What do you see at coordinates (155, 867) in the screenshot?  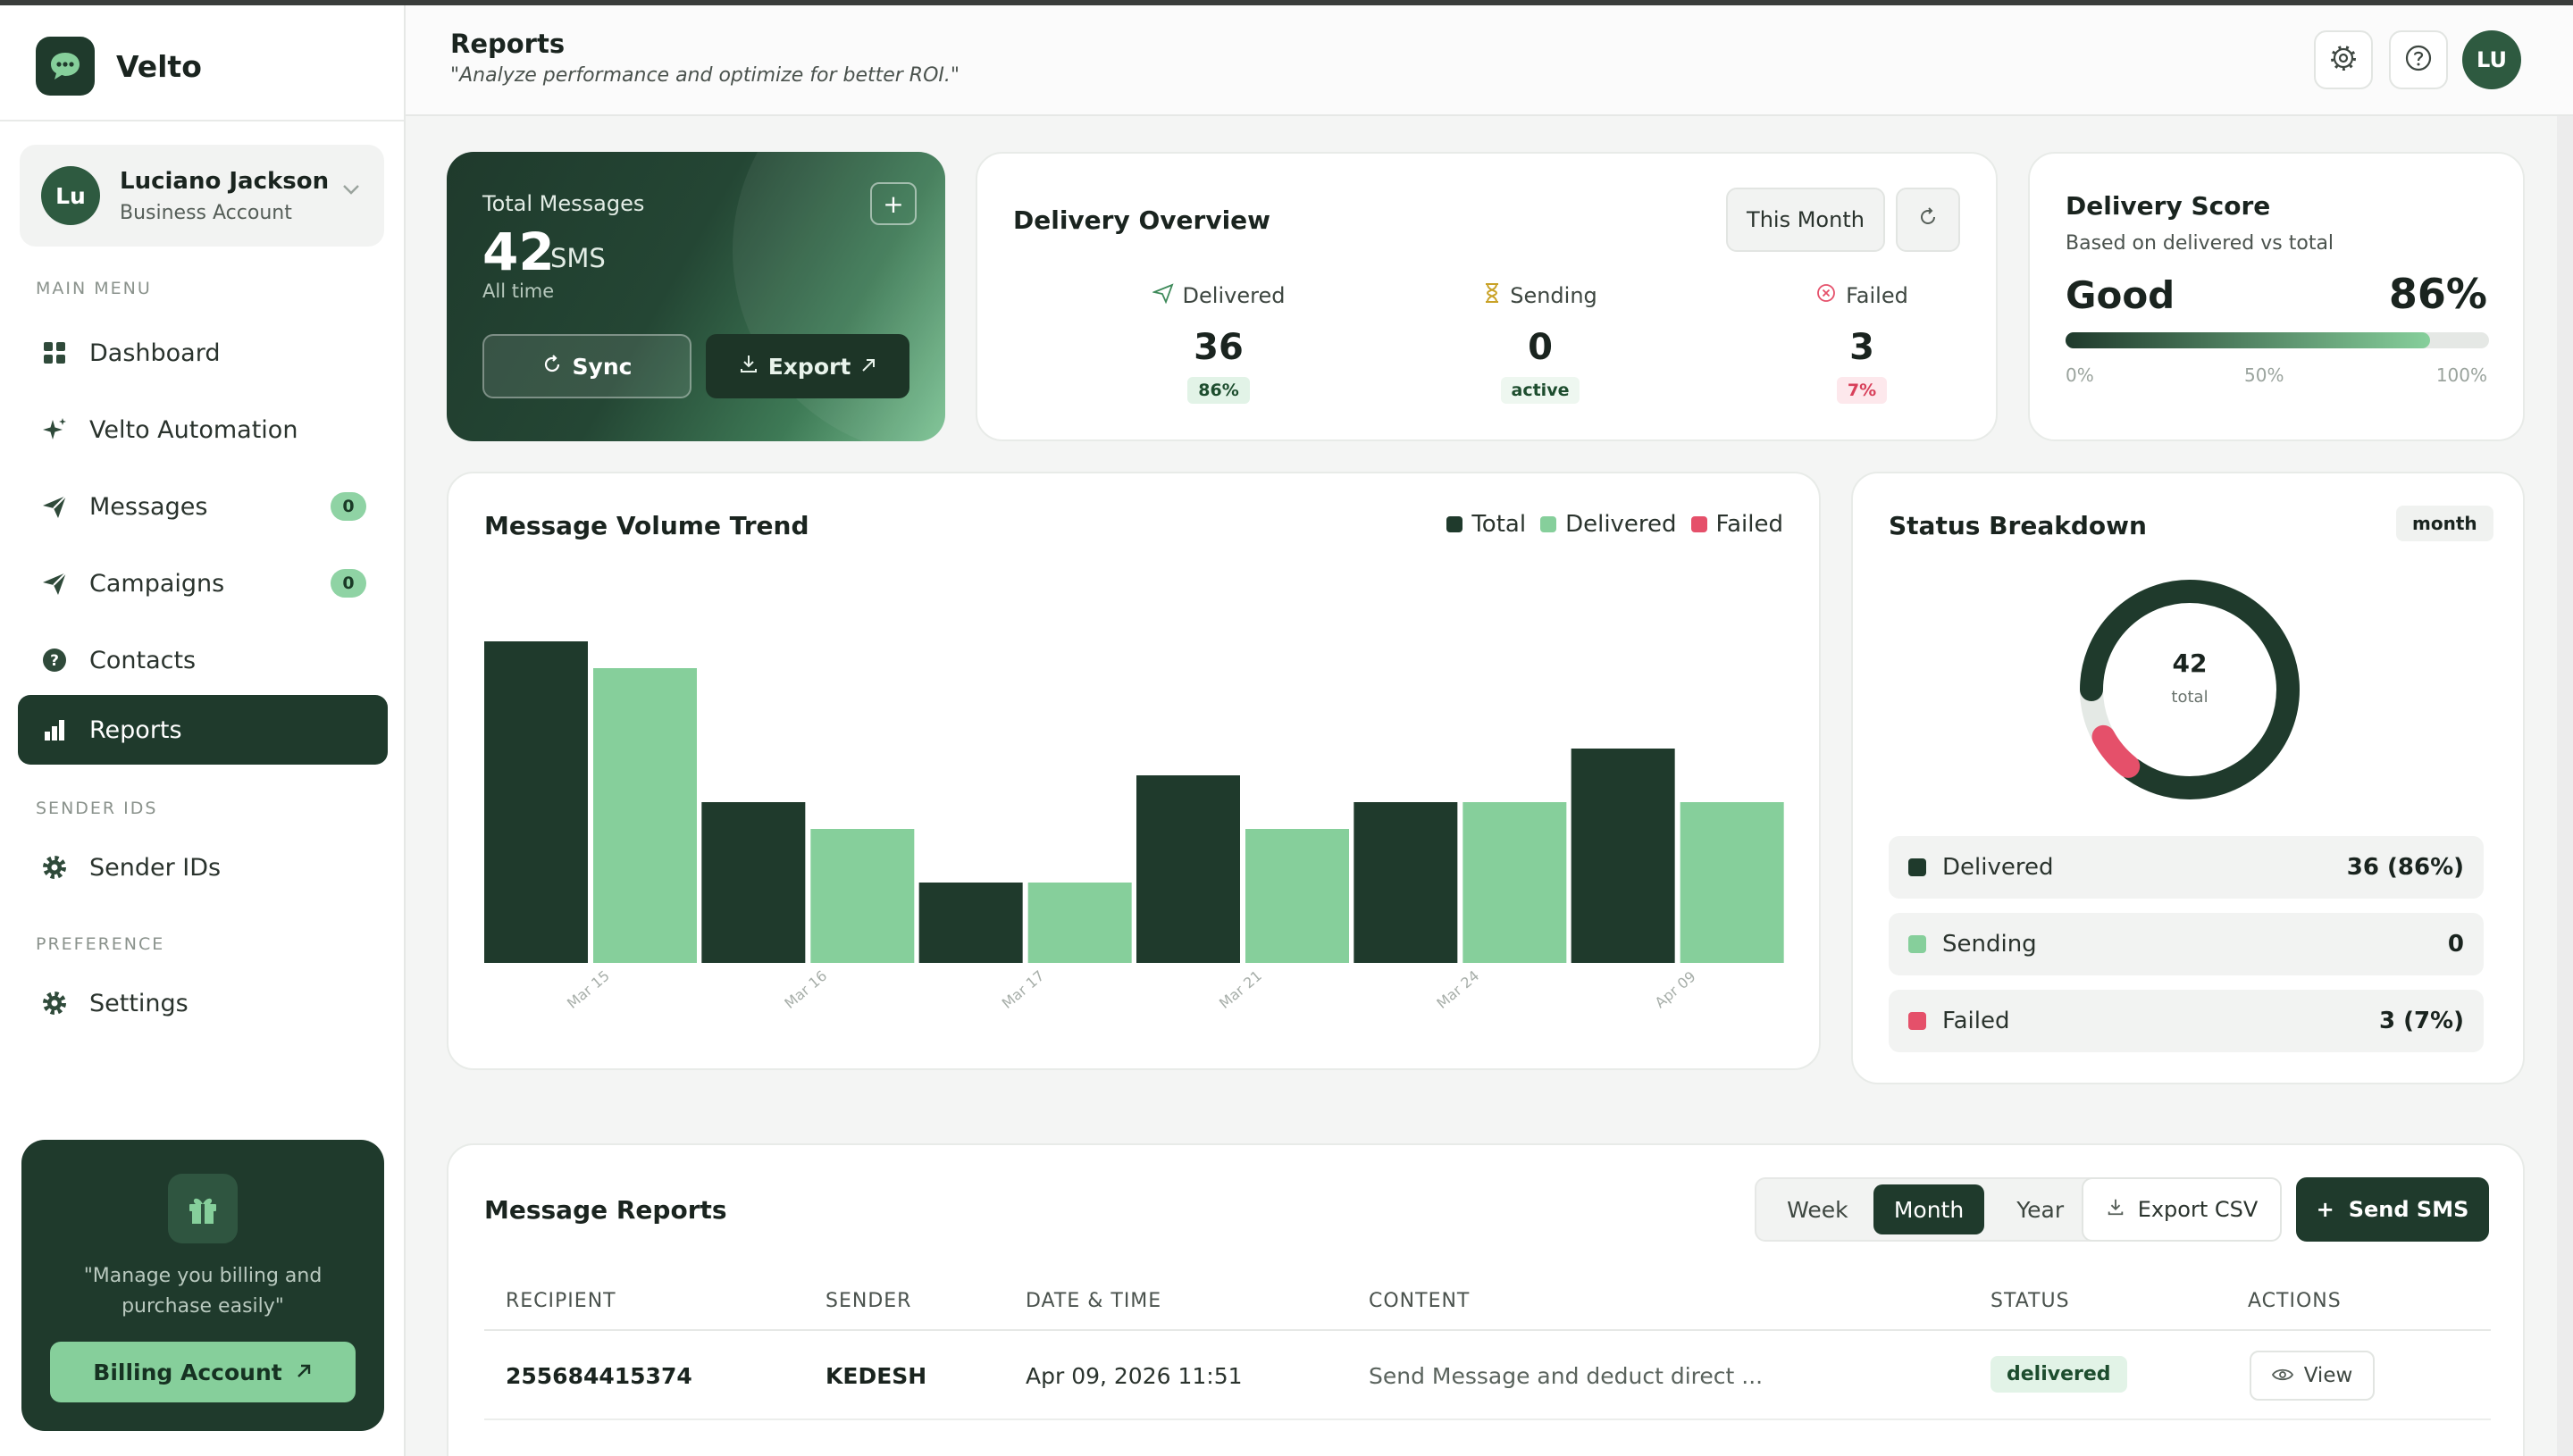 I see `sidebar-item-label: Sender IDs` at bounding box center [155, 867].